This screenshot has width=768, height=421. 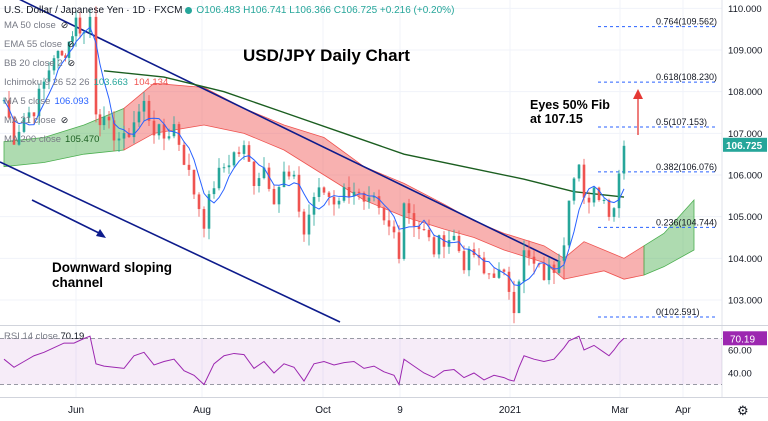 I want to click on rsi-value-tag, so click(x=745, y=338).